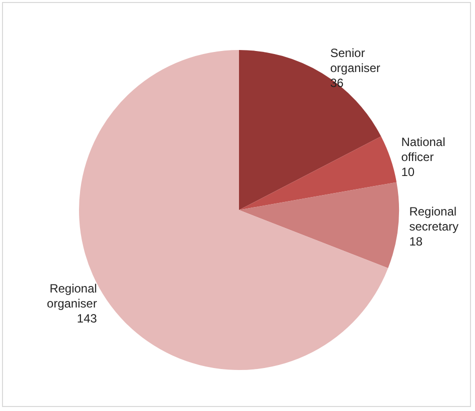  What do you see at coordinates (423, 149) in the screenshot?
I see `slice-label: National officer` at bounding box center [423, 149].